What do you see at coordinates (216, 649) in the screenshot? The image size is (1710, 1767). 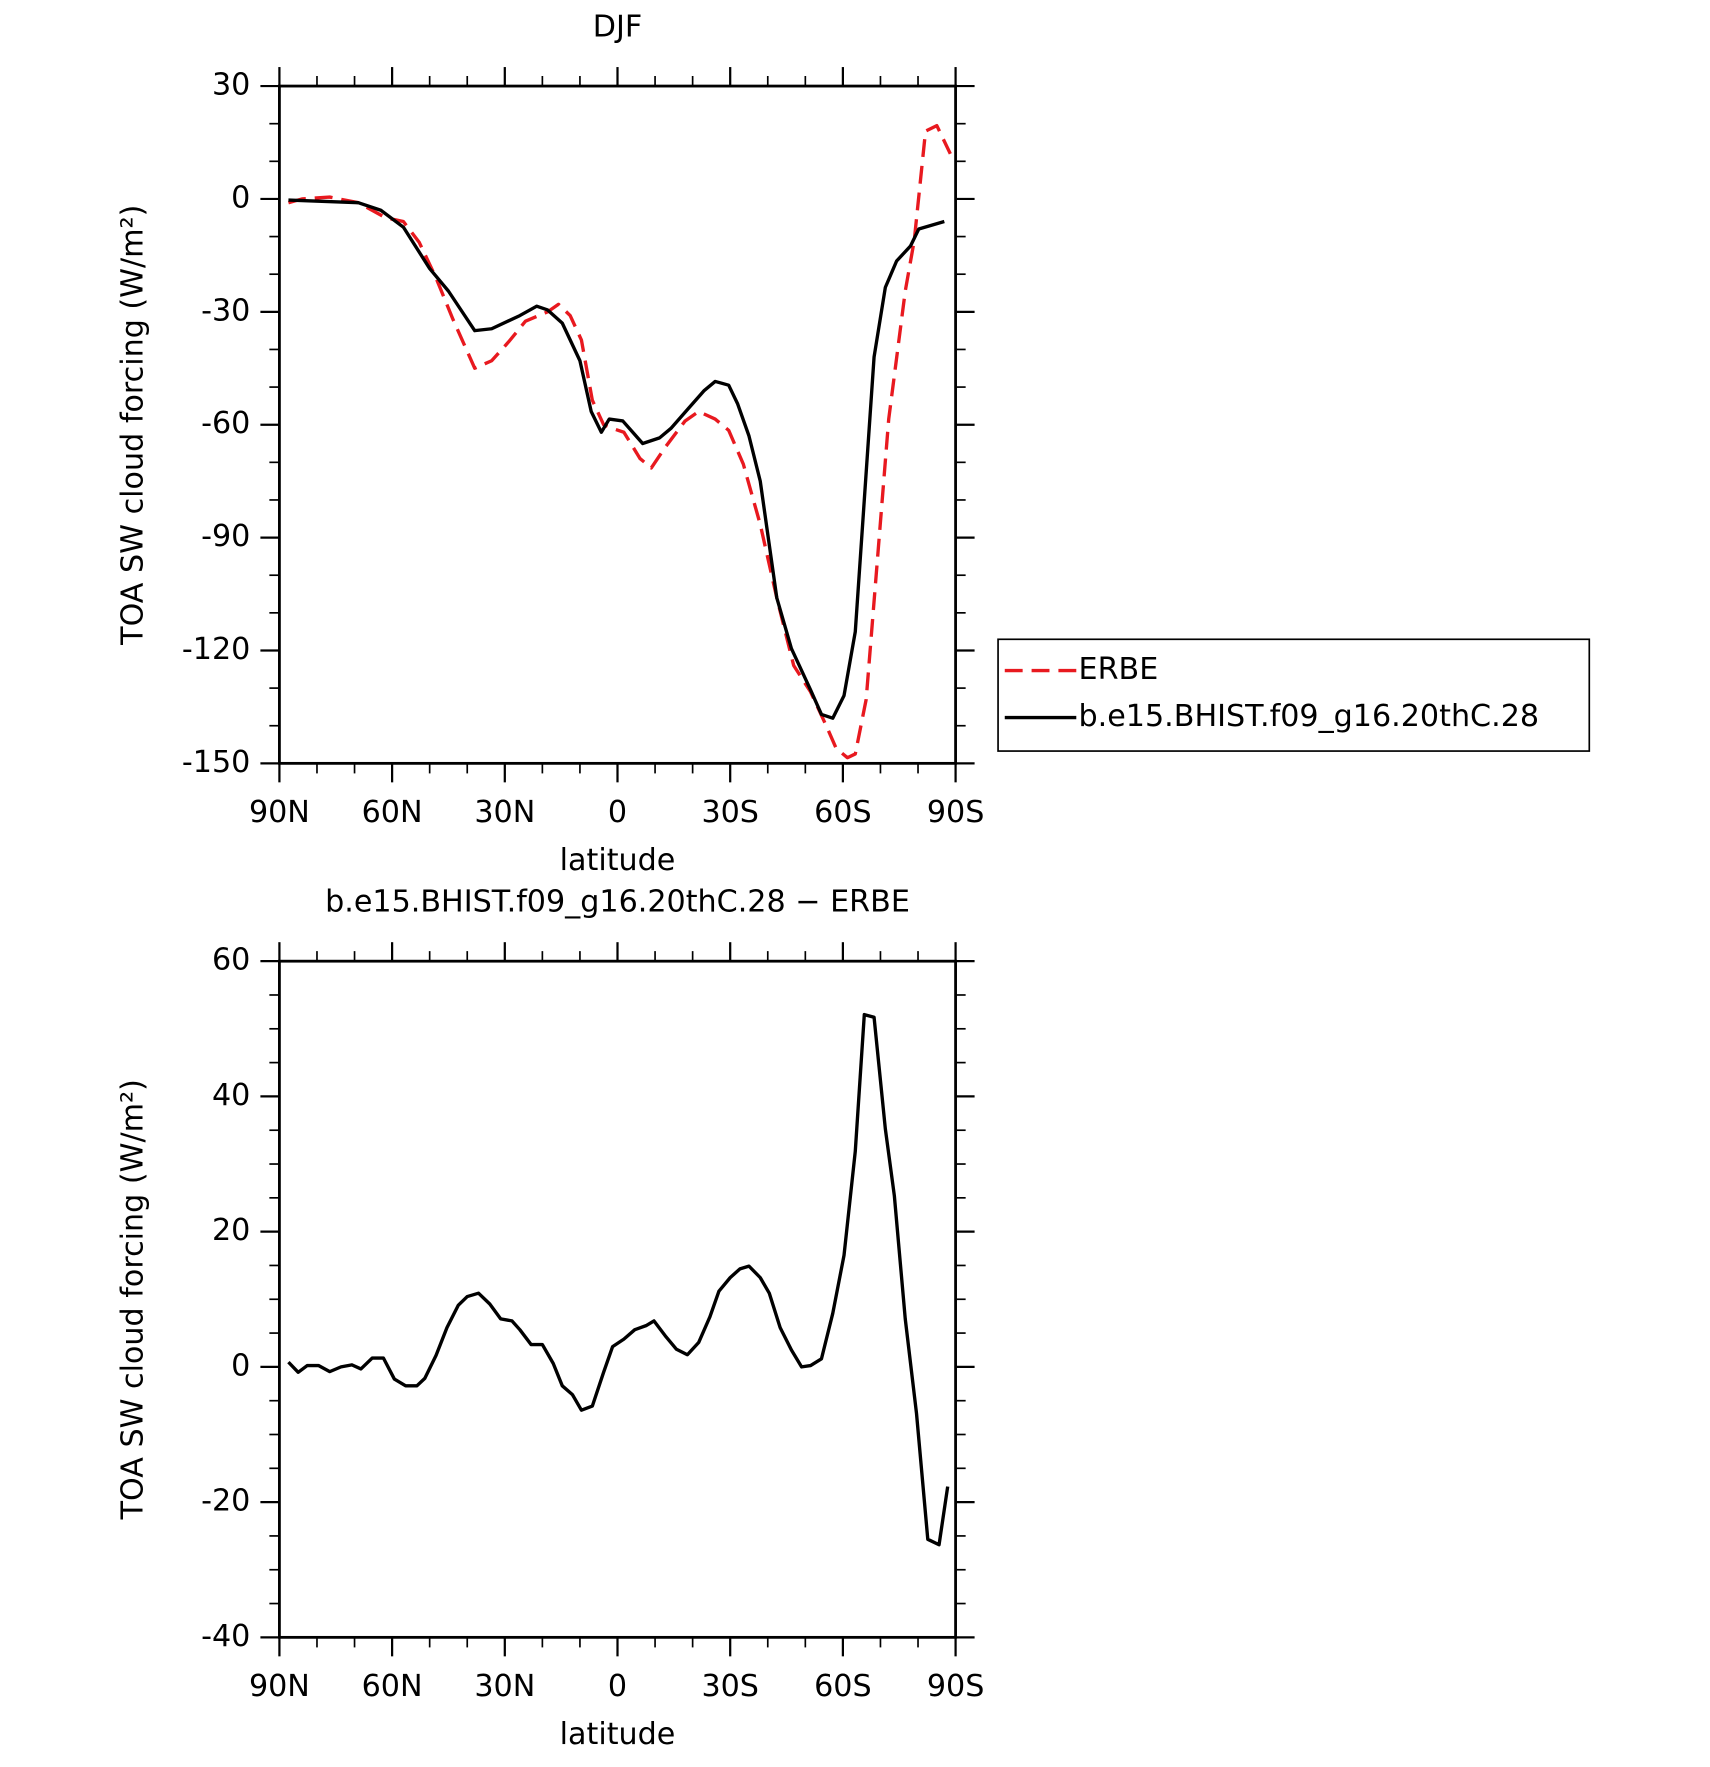 I see `y-tick-label: -120` at bounding box center [216, 649].